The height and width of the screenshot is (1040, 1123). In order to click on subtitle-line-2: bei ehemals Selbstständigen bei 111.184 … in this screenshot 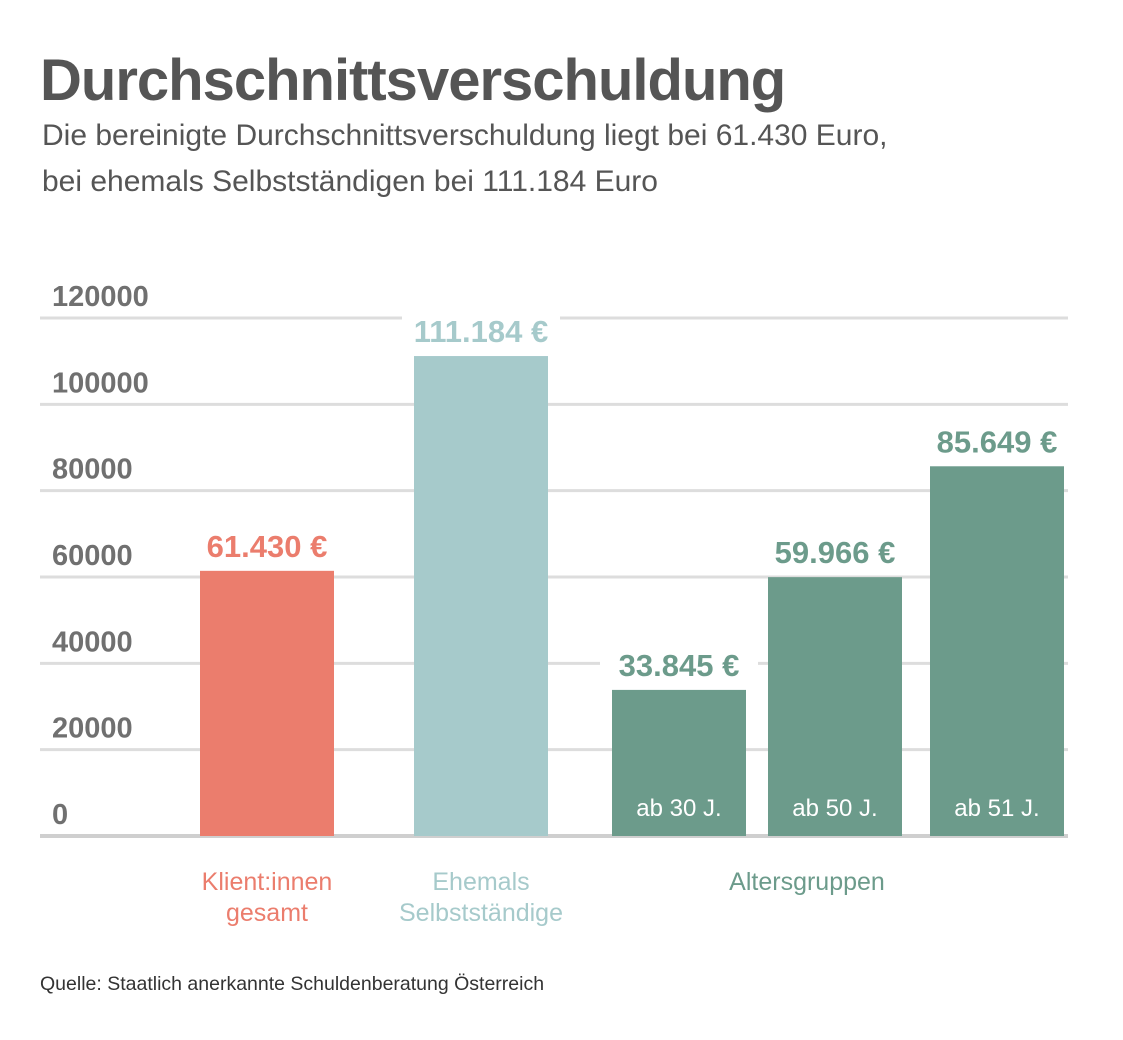, I will do `click(350, 181)`.